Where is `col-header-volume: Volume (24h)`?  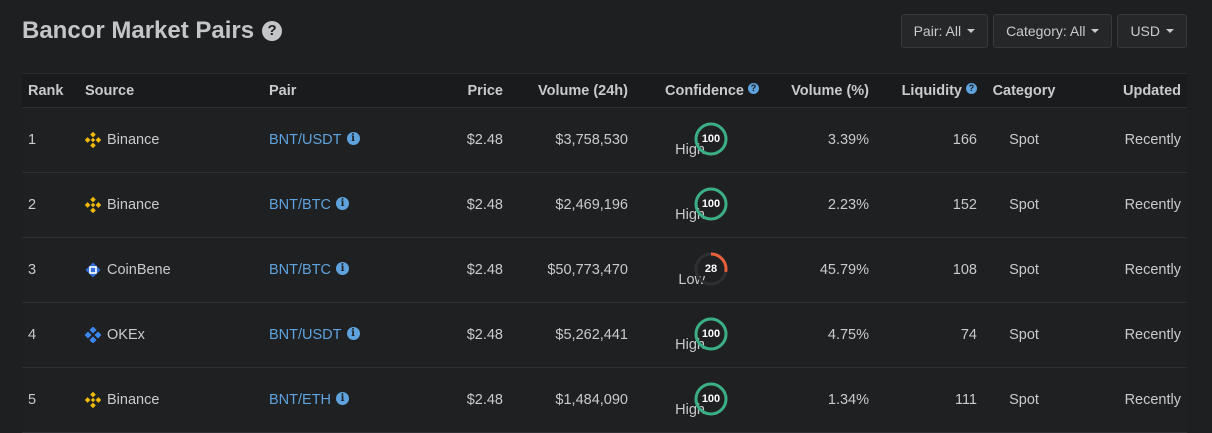 col-header-volume: Volume (24h) is located at coordinates (566, 90).